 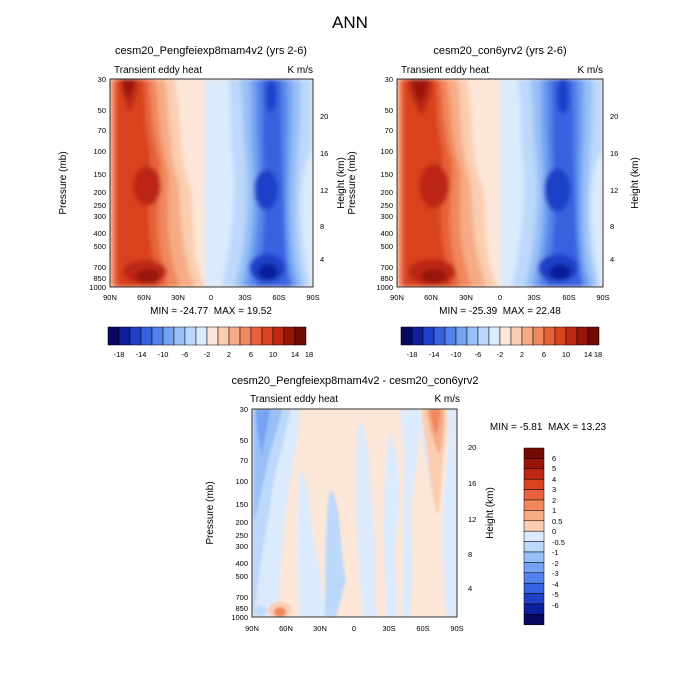 I want to click on y-tick-label: 850, so click(x=99, y=278).